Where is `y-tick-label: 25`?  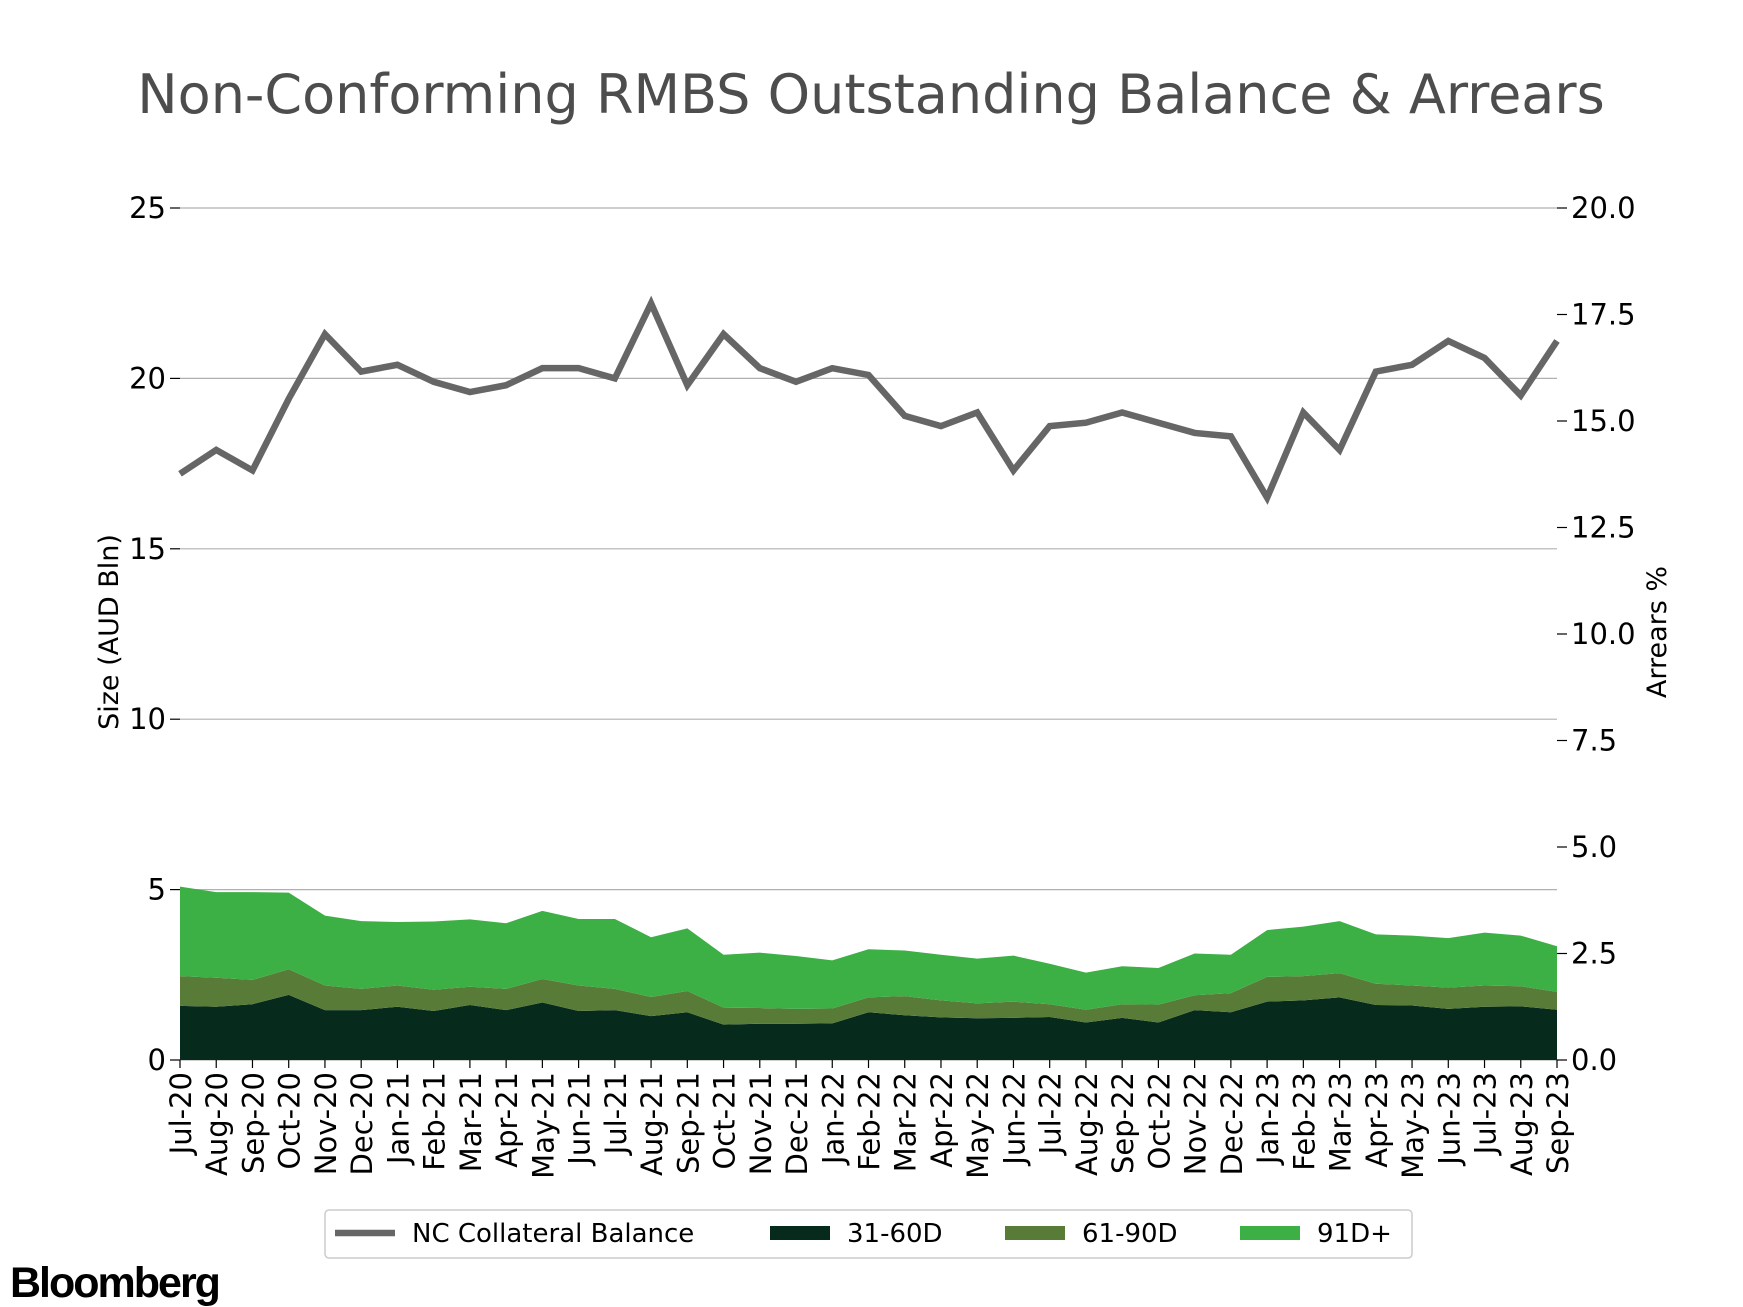
y-tick-label: 25 is located at coordinates (147, 208).